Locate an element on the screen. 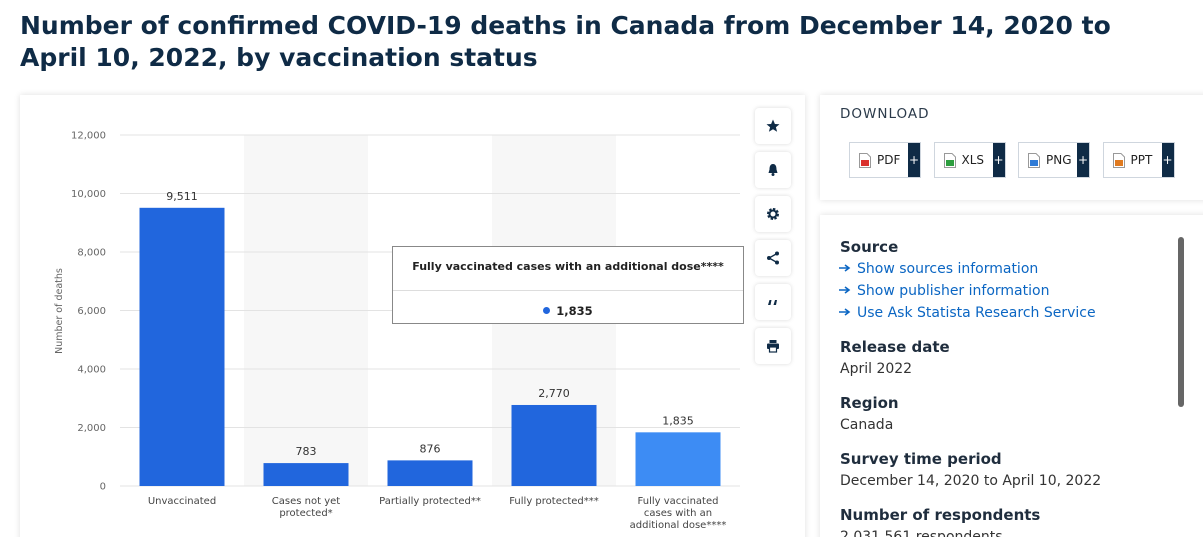 The image size is (1203, 537). info-value: December 14, 2020 to April 10, 2022 is located at coordinates (971, 481).